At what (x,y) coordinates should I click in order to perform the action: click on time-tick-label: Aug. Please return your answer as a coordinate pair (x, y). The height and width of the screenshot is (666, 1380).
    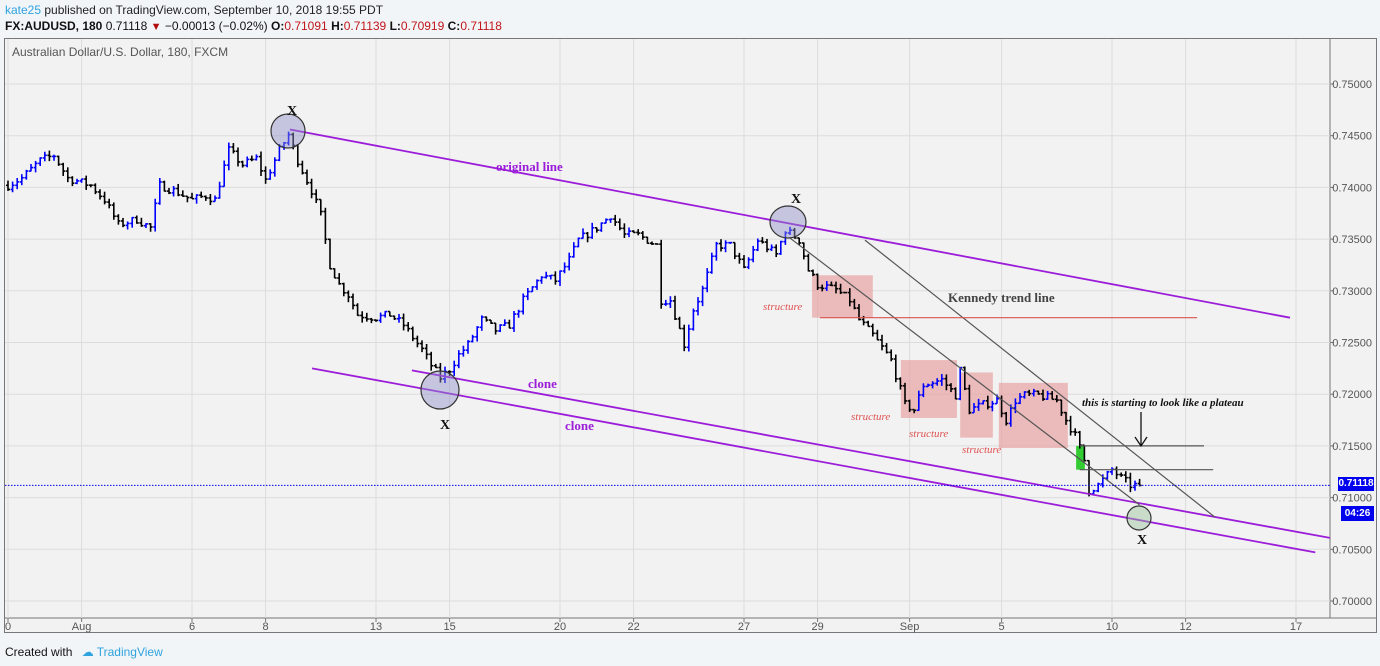
    Looking at the image, I should click on (82, 627).